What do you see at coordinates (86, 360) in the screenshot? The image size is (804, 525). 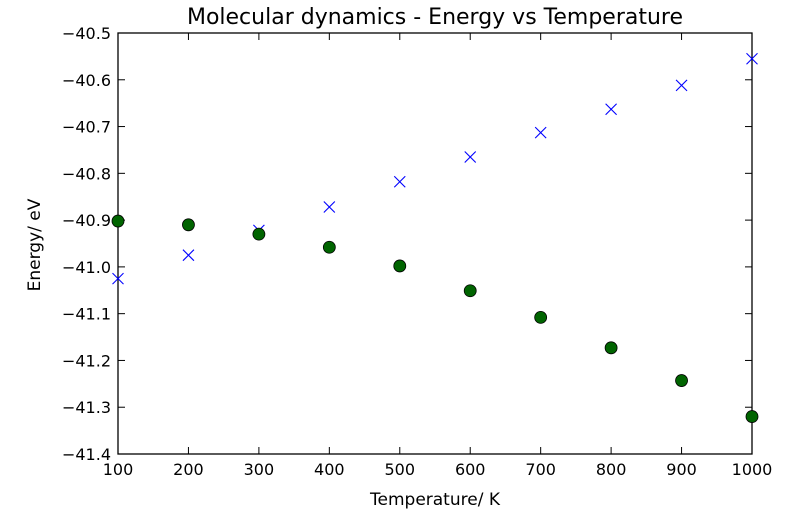 I see `y-tick-label: −41.2` at bounding box center [86, 360].